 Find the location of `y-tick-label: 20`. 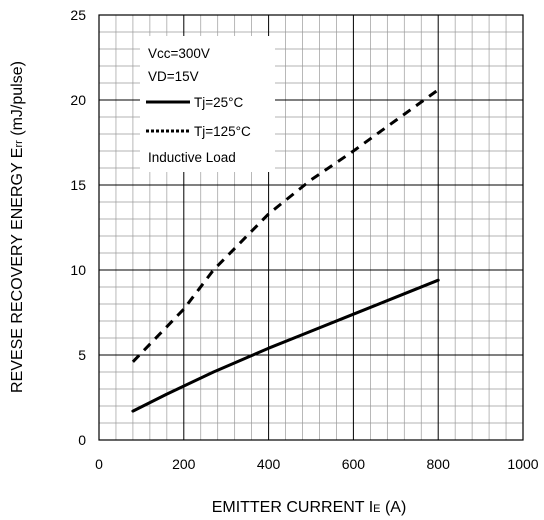

y-tick-label: 20 is located at coordinates (78, 100).